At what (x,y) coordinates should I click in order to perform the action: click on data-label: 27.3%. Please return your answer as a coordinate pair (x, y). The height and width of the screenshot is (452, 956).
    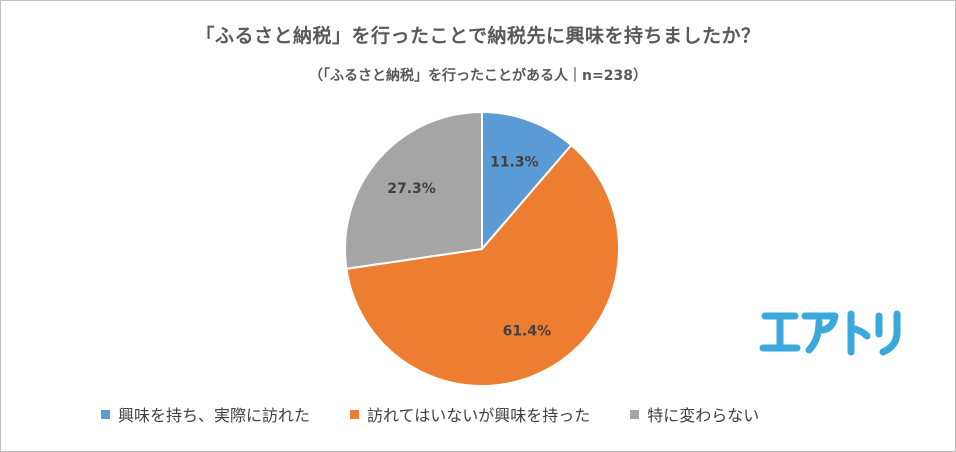
    Looking at the image, I should click on (411, 189).